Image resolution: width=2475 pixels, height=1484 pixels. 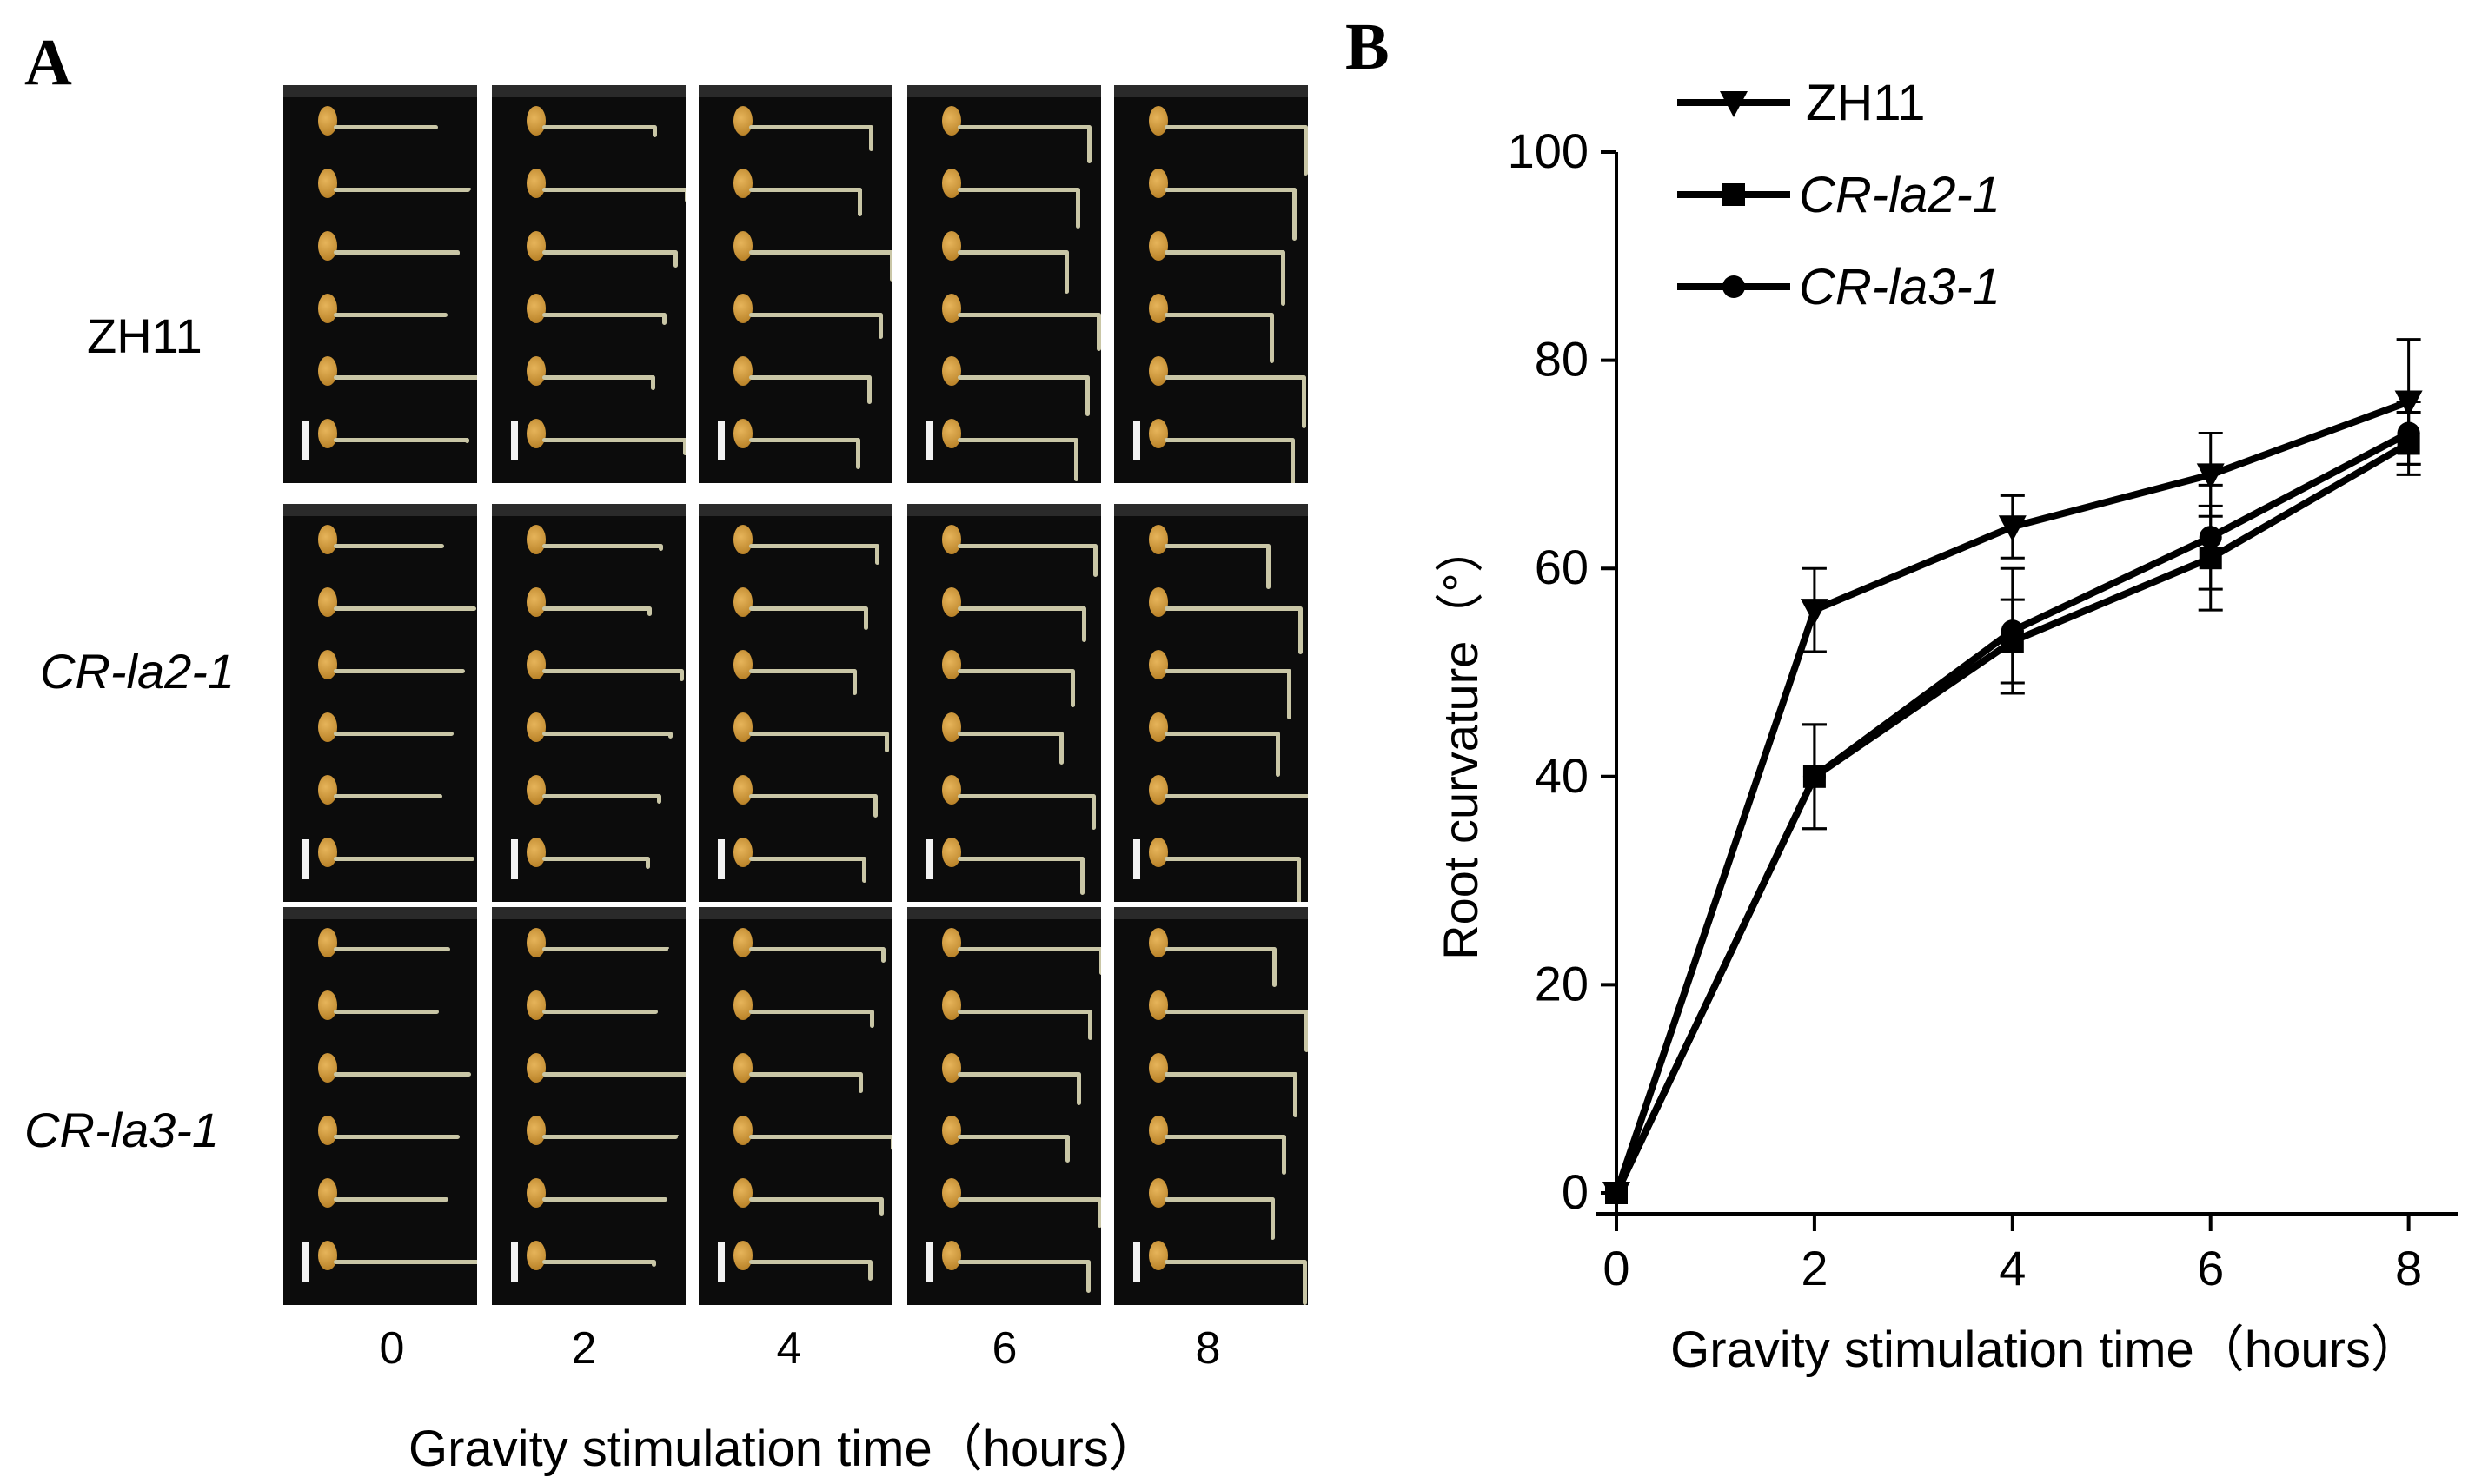 I want to click on seedling-photo-r3-c3, so click(x=796, y=1106).